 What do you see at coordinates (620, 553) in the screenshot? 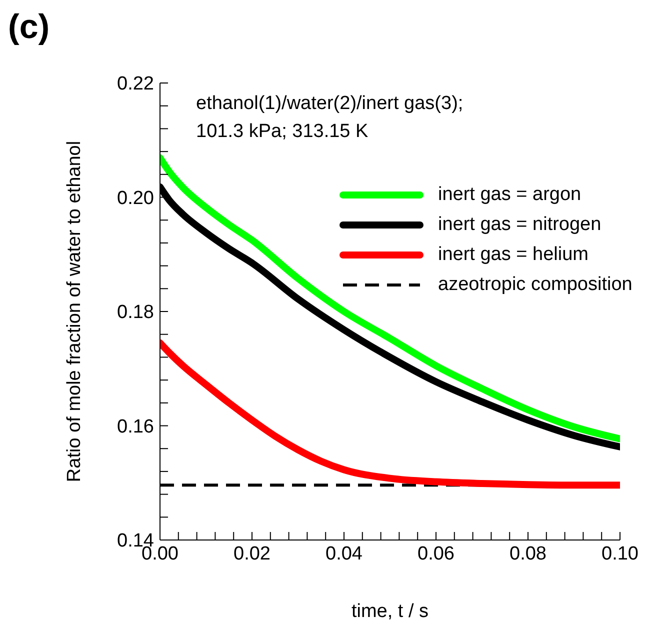
I see `x-tick-label: 0.10` at bounding box center [620, 553].